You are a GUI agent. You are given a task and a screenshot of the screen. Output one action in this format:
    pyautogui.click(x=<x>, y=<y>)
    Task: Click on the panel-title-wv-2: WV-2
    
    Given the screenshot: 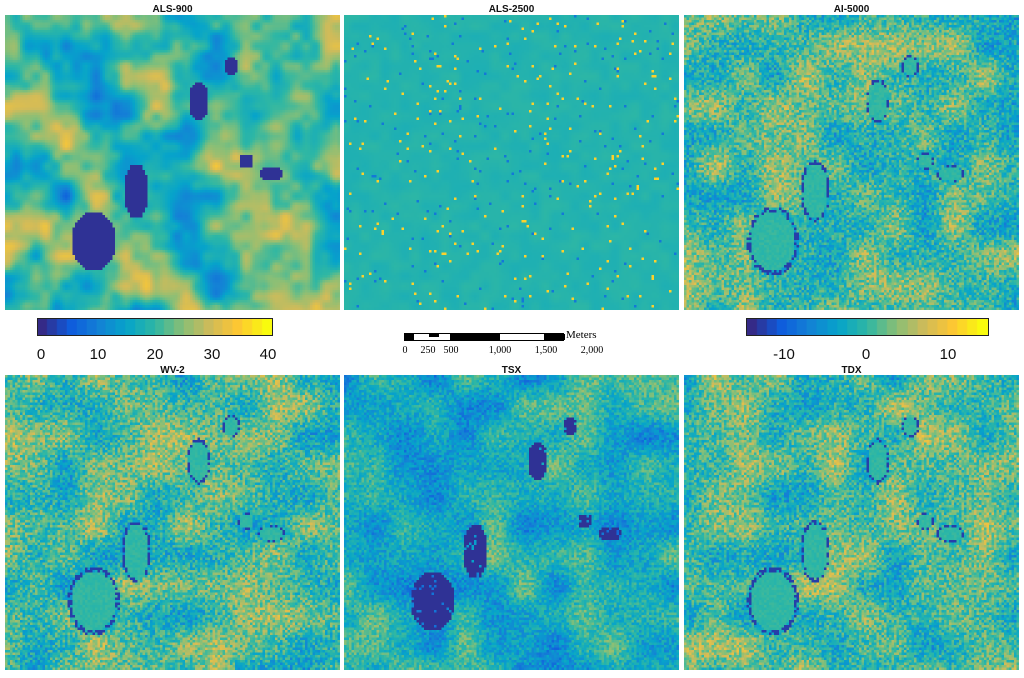 What is the action you would take?
    pyautogui.click(x=172, y=370)
    